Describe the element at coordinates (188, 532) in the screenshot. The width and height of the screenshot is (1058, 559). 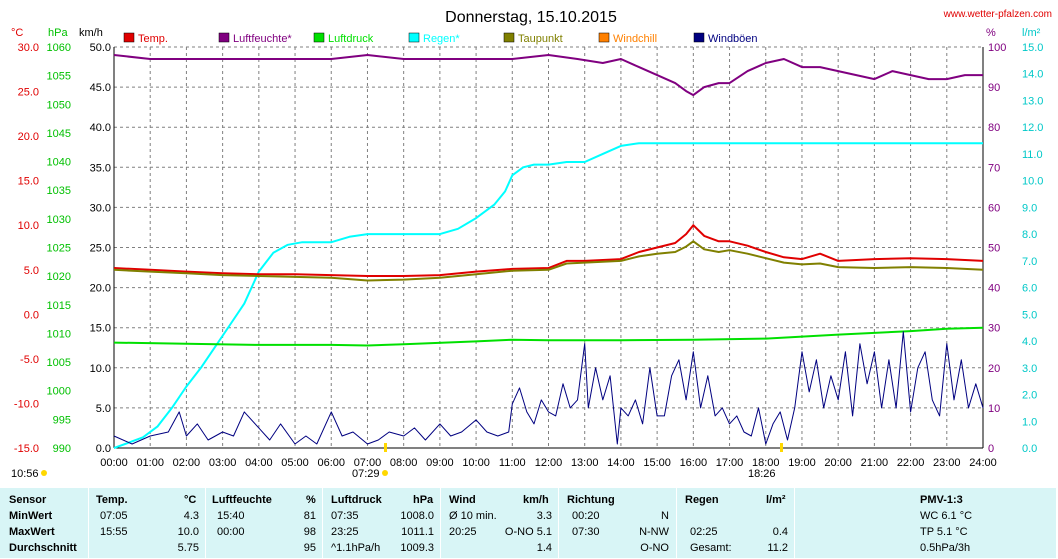
I see `stats-cell-temp-val: 10.0` at that location.